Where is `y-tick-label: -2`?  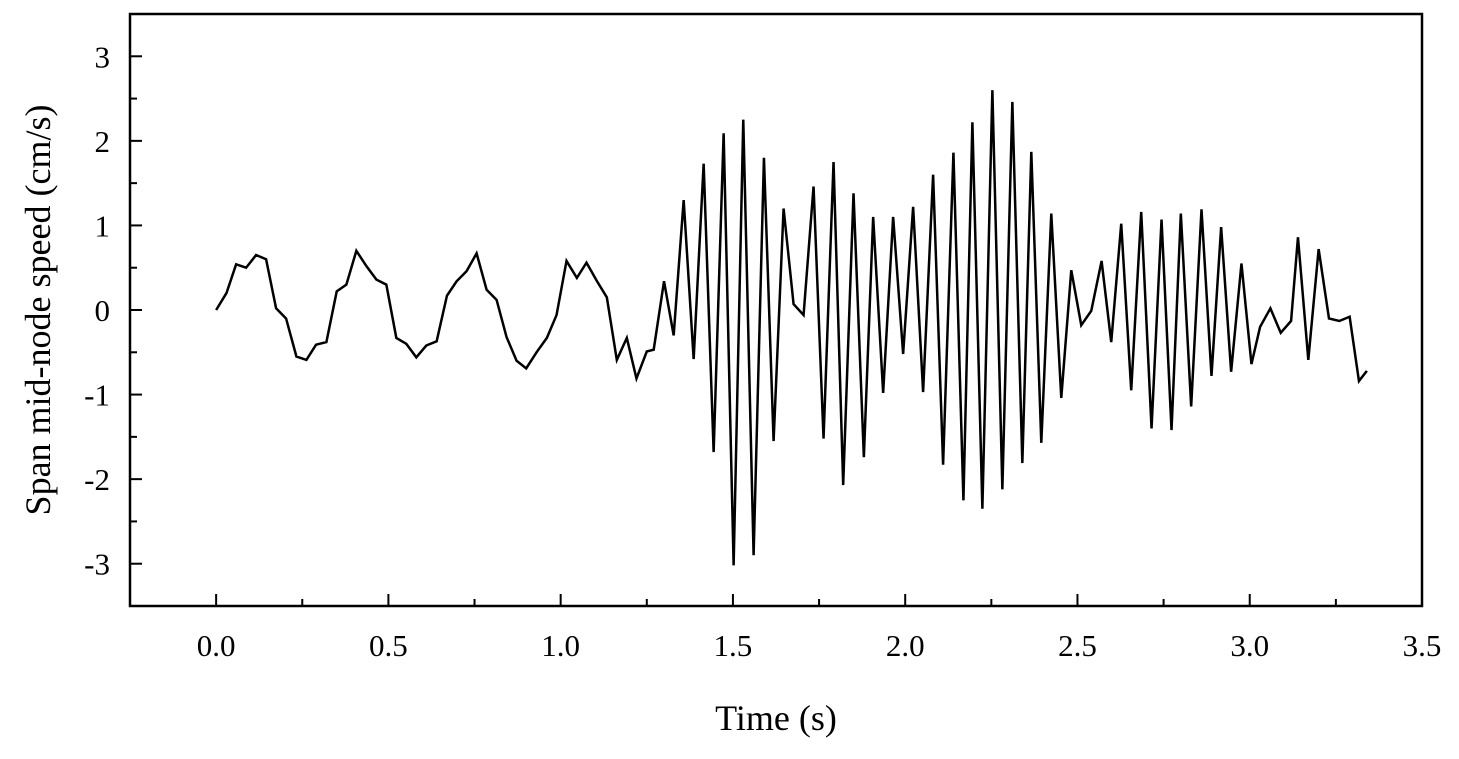 y-tick-label: -2 is located at coordinates (97, 479).